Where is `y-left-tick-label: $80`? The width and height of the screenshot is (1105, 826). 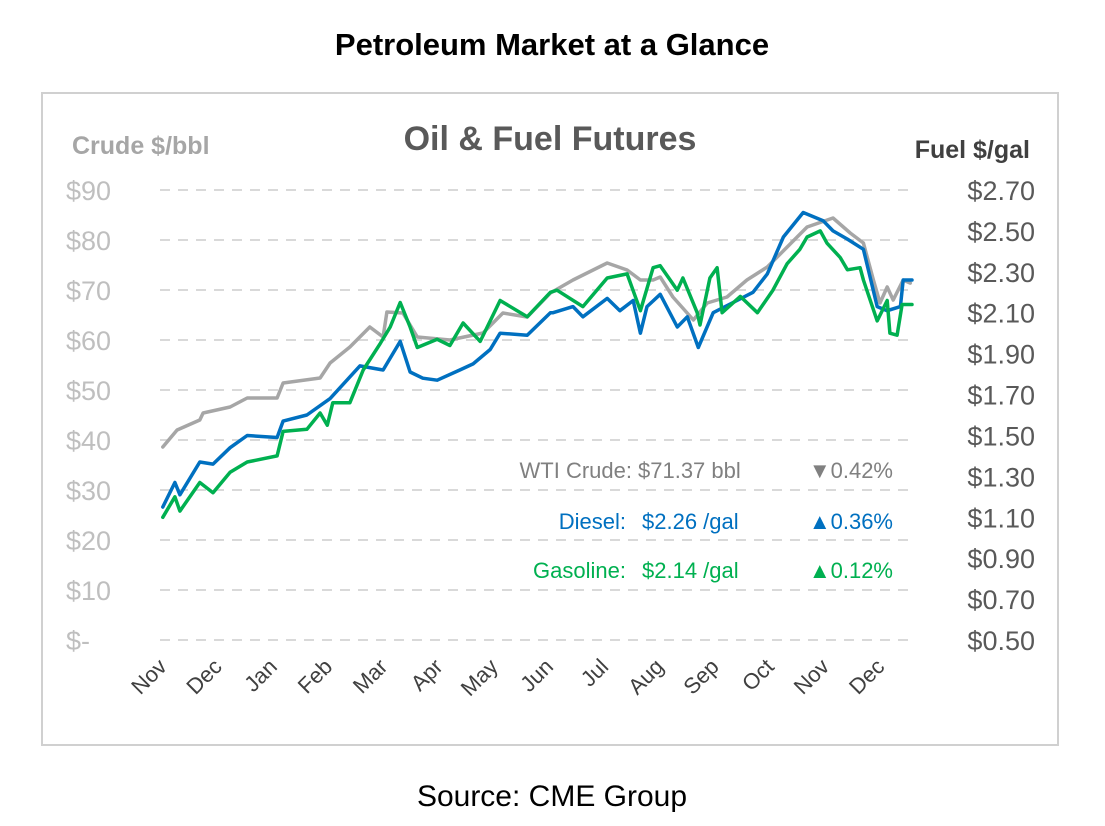
y-left-tick-label: $80 is located at coordinates (88, 241).